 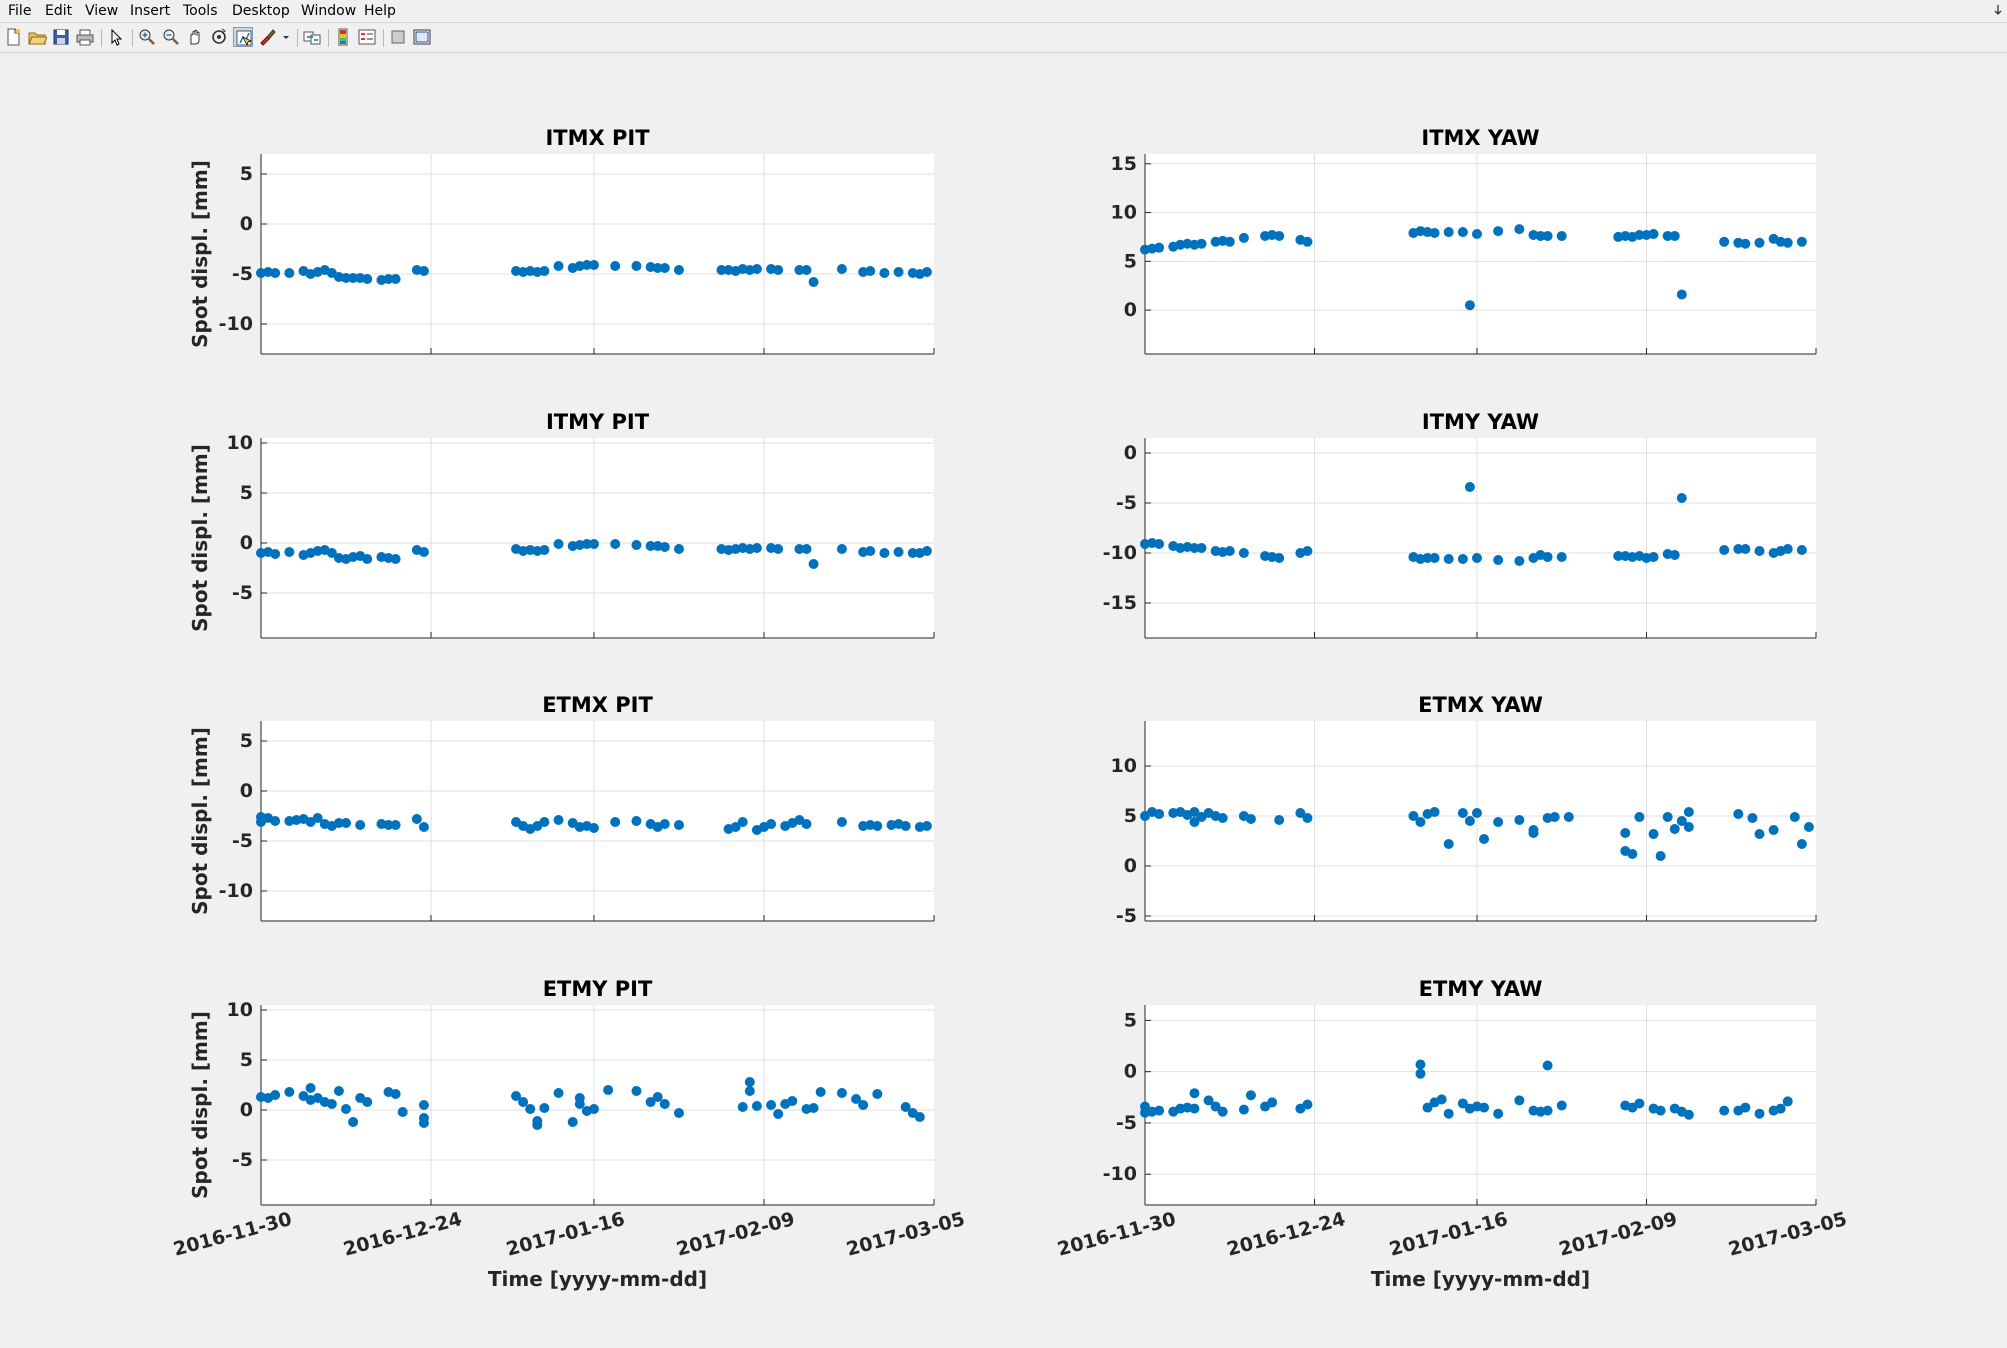 What do you see at coordinates (286, 37) in the screenshot?
I see `brush-dropdown-button` at bounding box center [286, 37].